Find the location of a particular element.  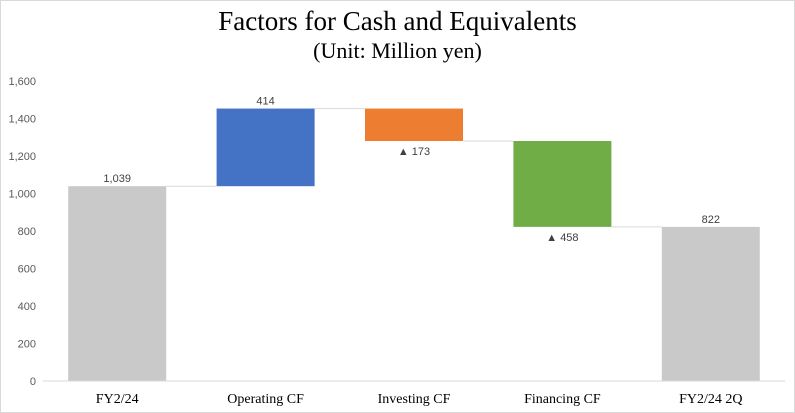

data-label: 1,039 is located at coordinates (117, 179).